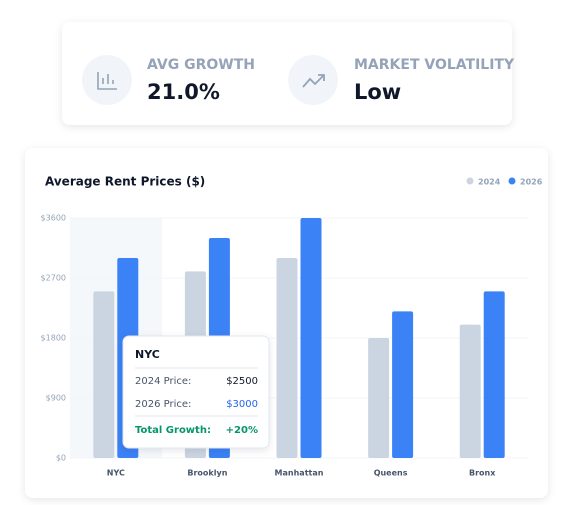 The image size is (585, 505). I want to click on x-tick-label: NYC, so click(116, 473).